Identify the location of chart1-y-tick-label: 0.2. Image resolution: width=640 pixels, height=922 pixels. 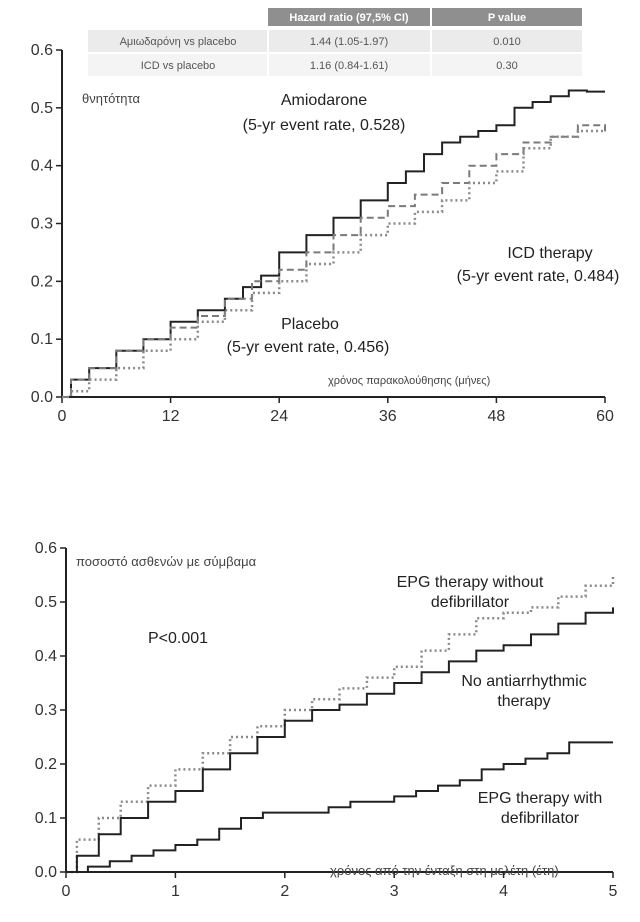
(42, 281).